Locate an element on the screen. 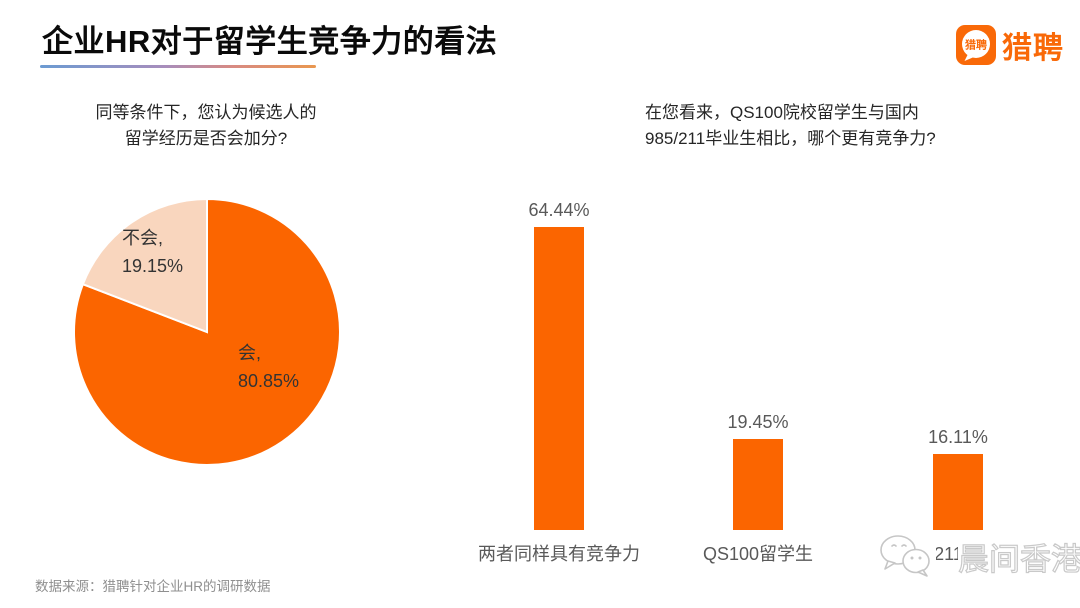 This screenshot has height=608, width=1080. bar-column-1: 64.44% is located at coordinates (559, 365).